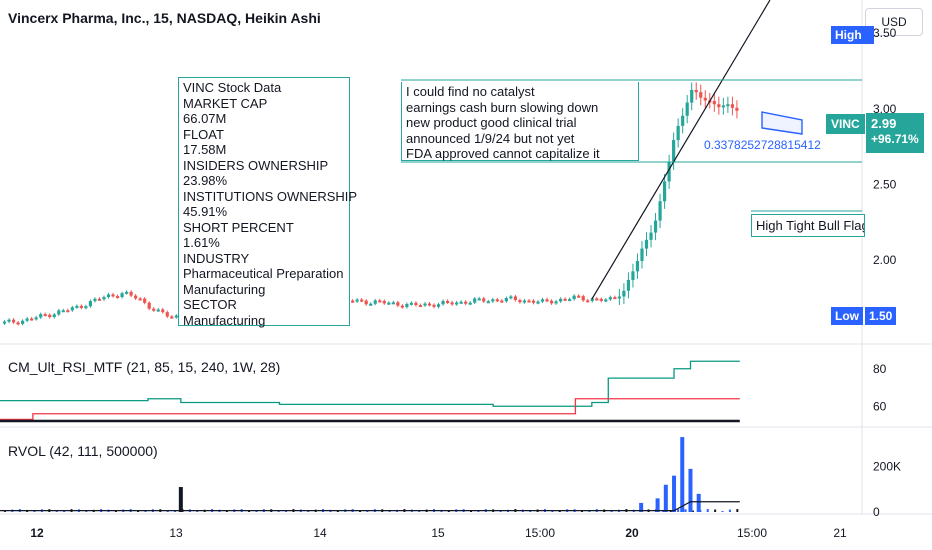 This screenshot has height=550, width=932. I want to click on bull-flag-drawing, so click(806, 161).